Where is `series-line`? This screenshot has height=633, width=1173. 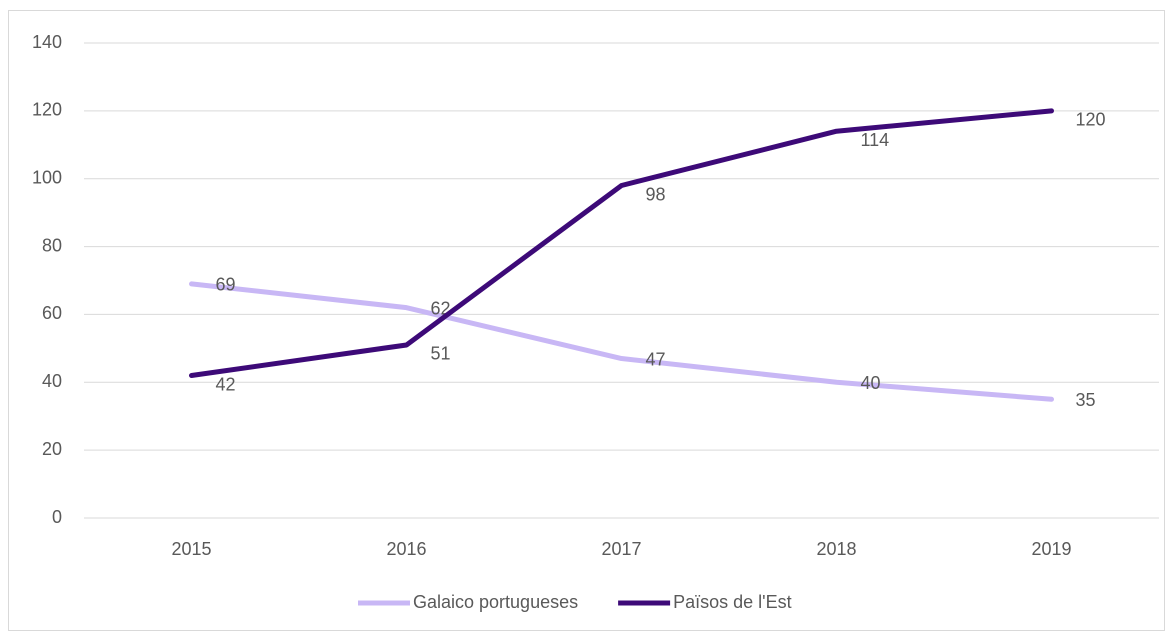
series-line is located at coordinates (621, 341).